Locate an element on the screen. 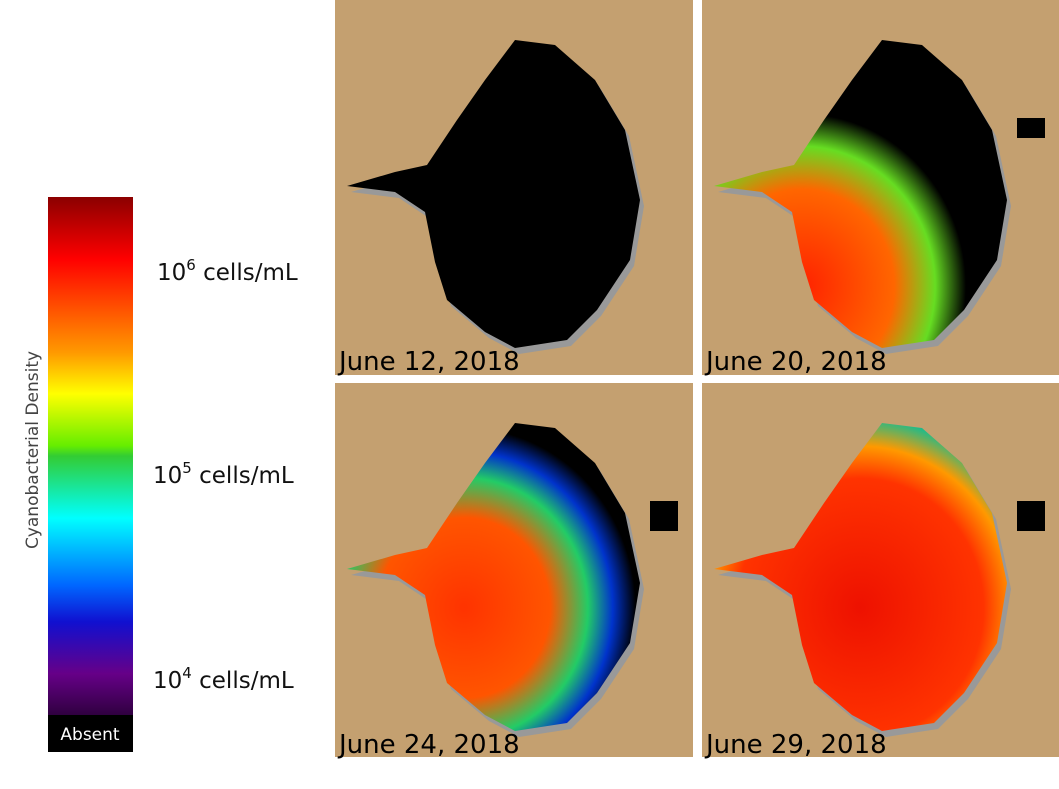 The width and height of the screenshot is (1059, 789). density-label: 104 cells/mL is located at coordinates (223, 679).